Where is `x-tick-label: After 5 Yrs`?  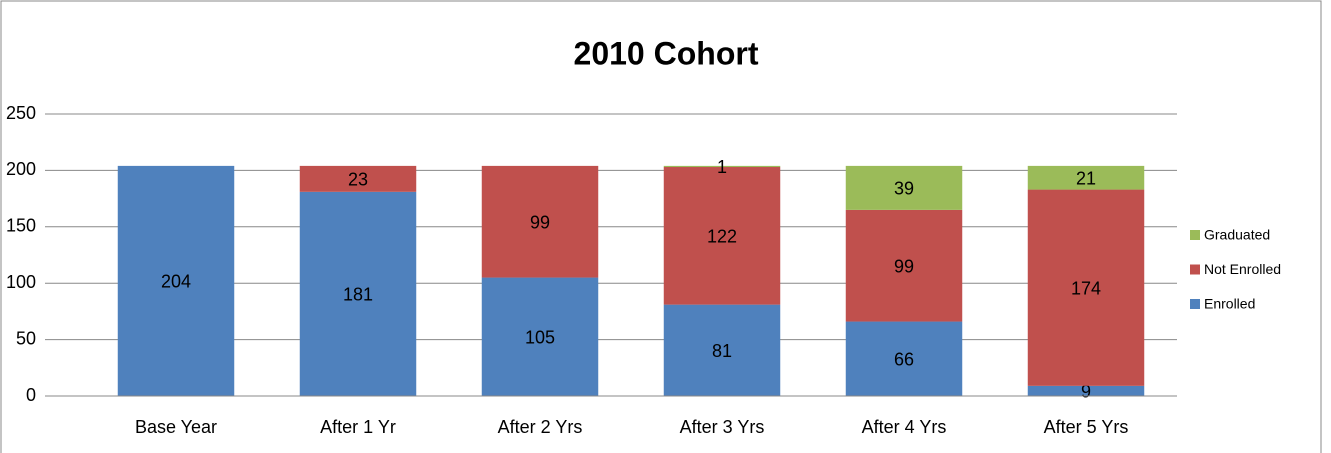 x-tick-label: After 5 Yrs is located at coordinates (1086, 427).